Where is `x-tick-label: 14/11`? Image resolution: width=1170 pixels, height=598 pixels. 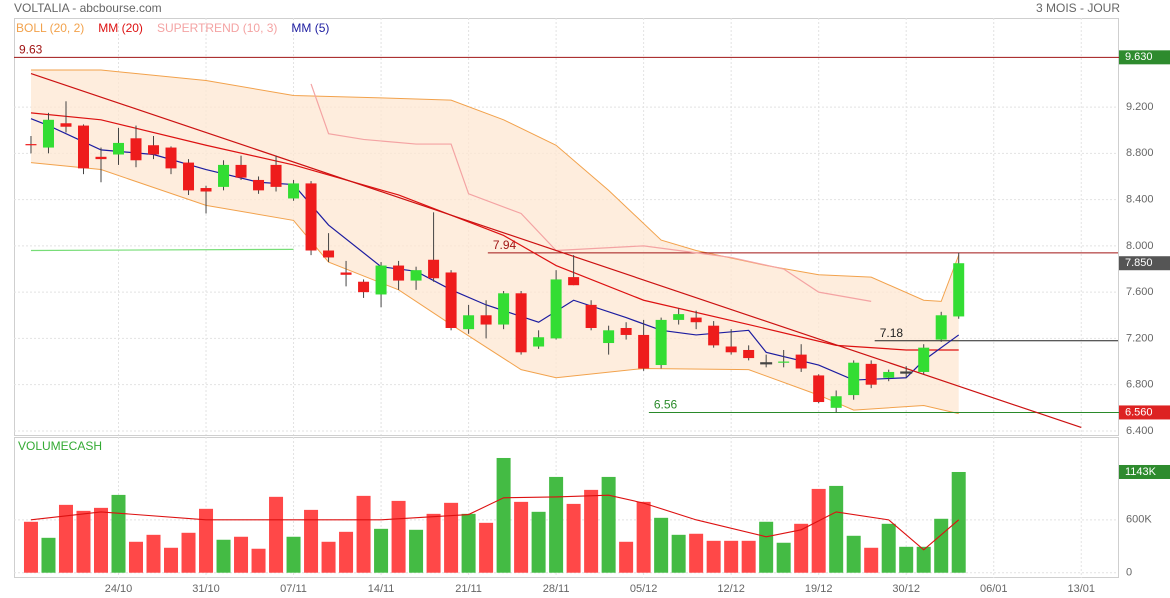 x-tick-label: 14/11 is located at coordinates (381, 589).